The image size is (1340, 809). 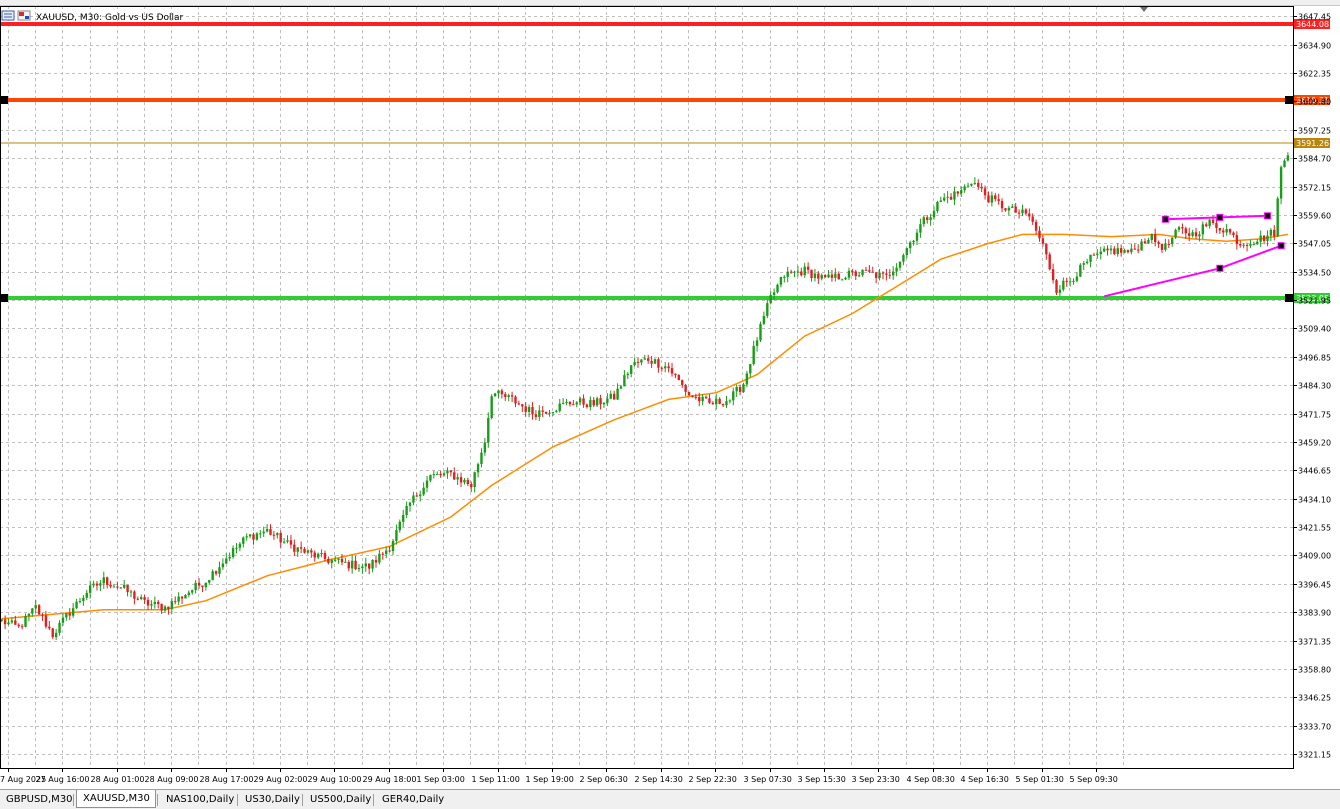 I want to click on x-tick-label: 28 Aug 17:00, so click(x=227, y=779).